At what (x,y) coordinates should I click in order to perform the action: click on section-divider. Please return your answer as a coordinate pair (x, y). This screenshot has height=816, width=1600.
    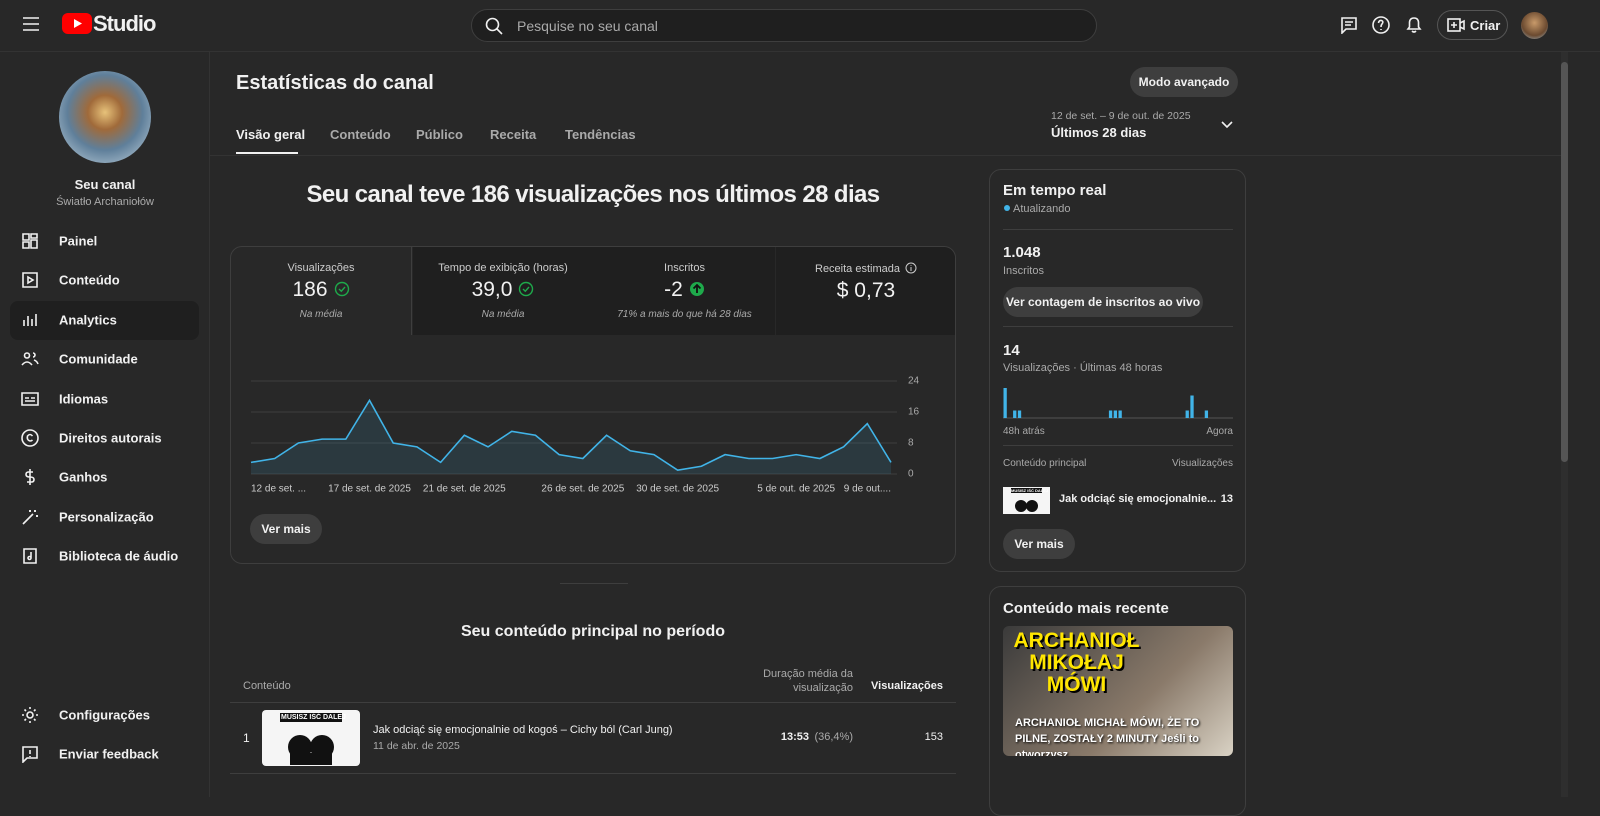
    Looking at the image, I should click on (594, 583).